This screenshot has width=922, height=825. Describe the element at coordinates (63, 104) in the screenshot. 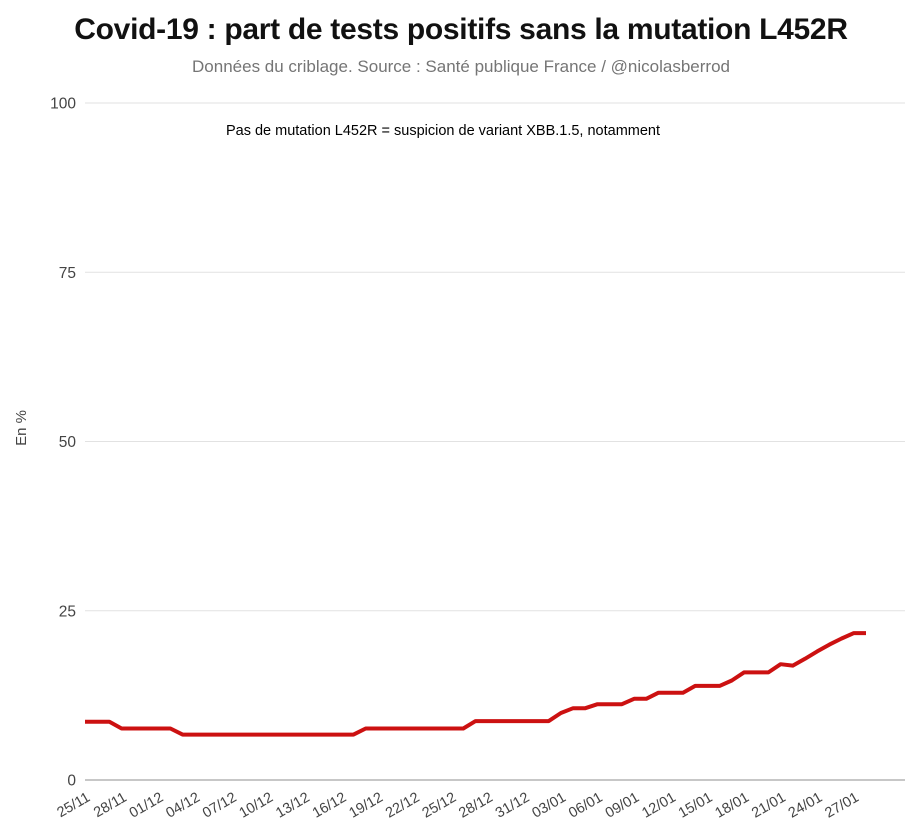

I see `y-tick-label: 100` at that location.